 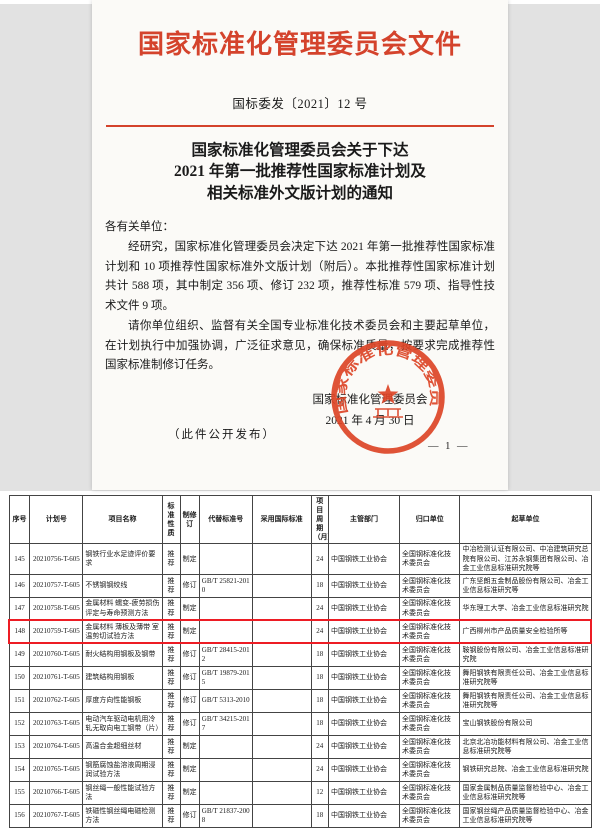 I want to click on cell: 153, so click(x=19, y=746).